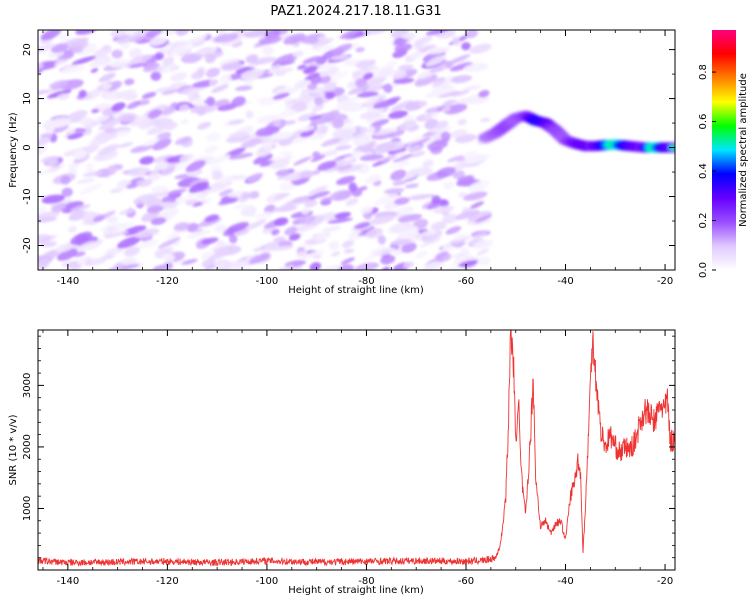 The height and width of the screenshot is (600, 750). I want to click on colorbar-tick-label: 0.8, so click(703, 72).